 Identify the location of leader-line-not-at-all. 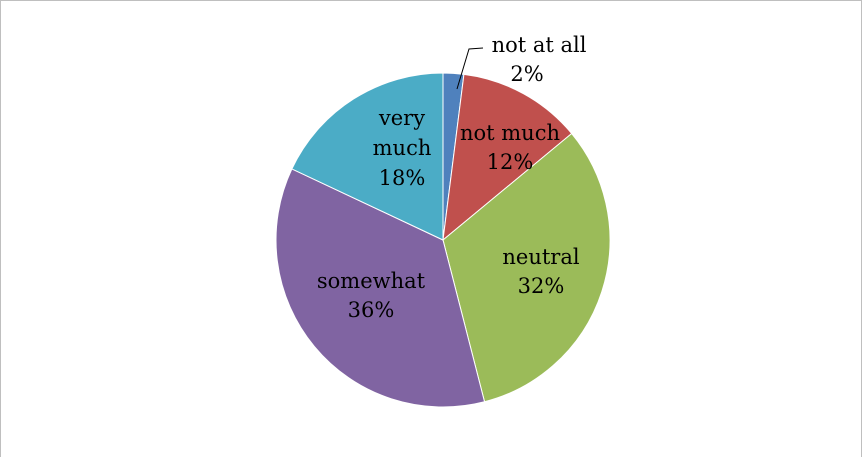
(470, 68).